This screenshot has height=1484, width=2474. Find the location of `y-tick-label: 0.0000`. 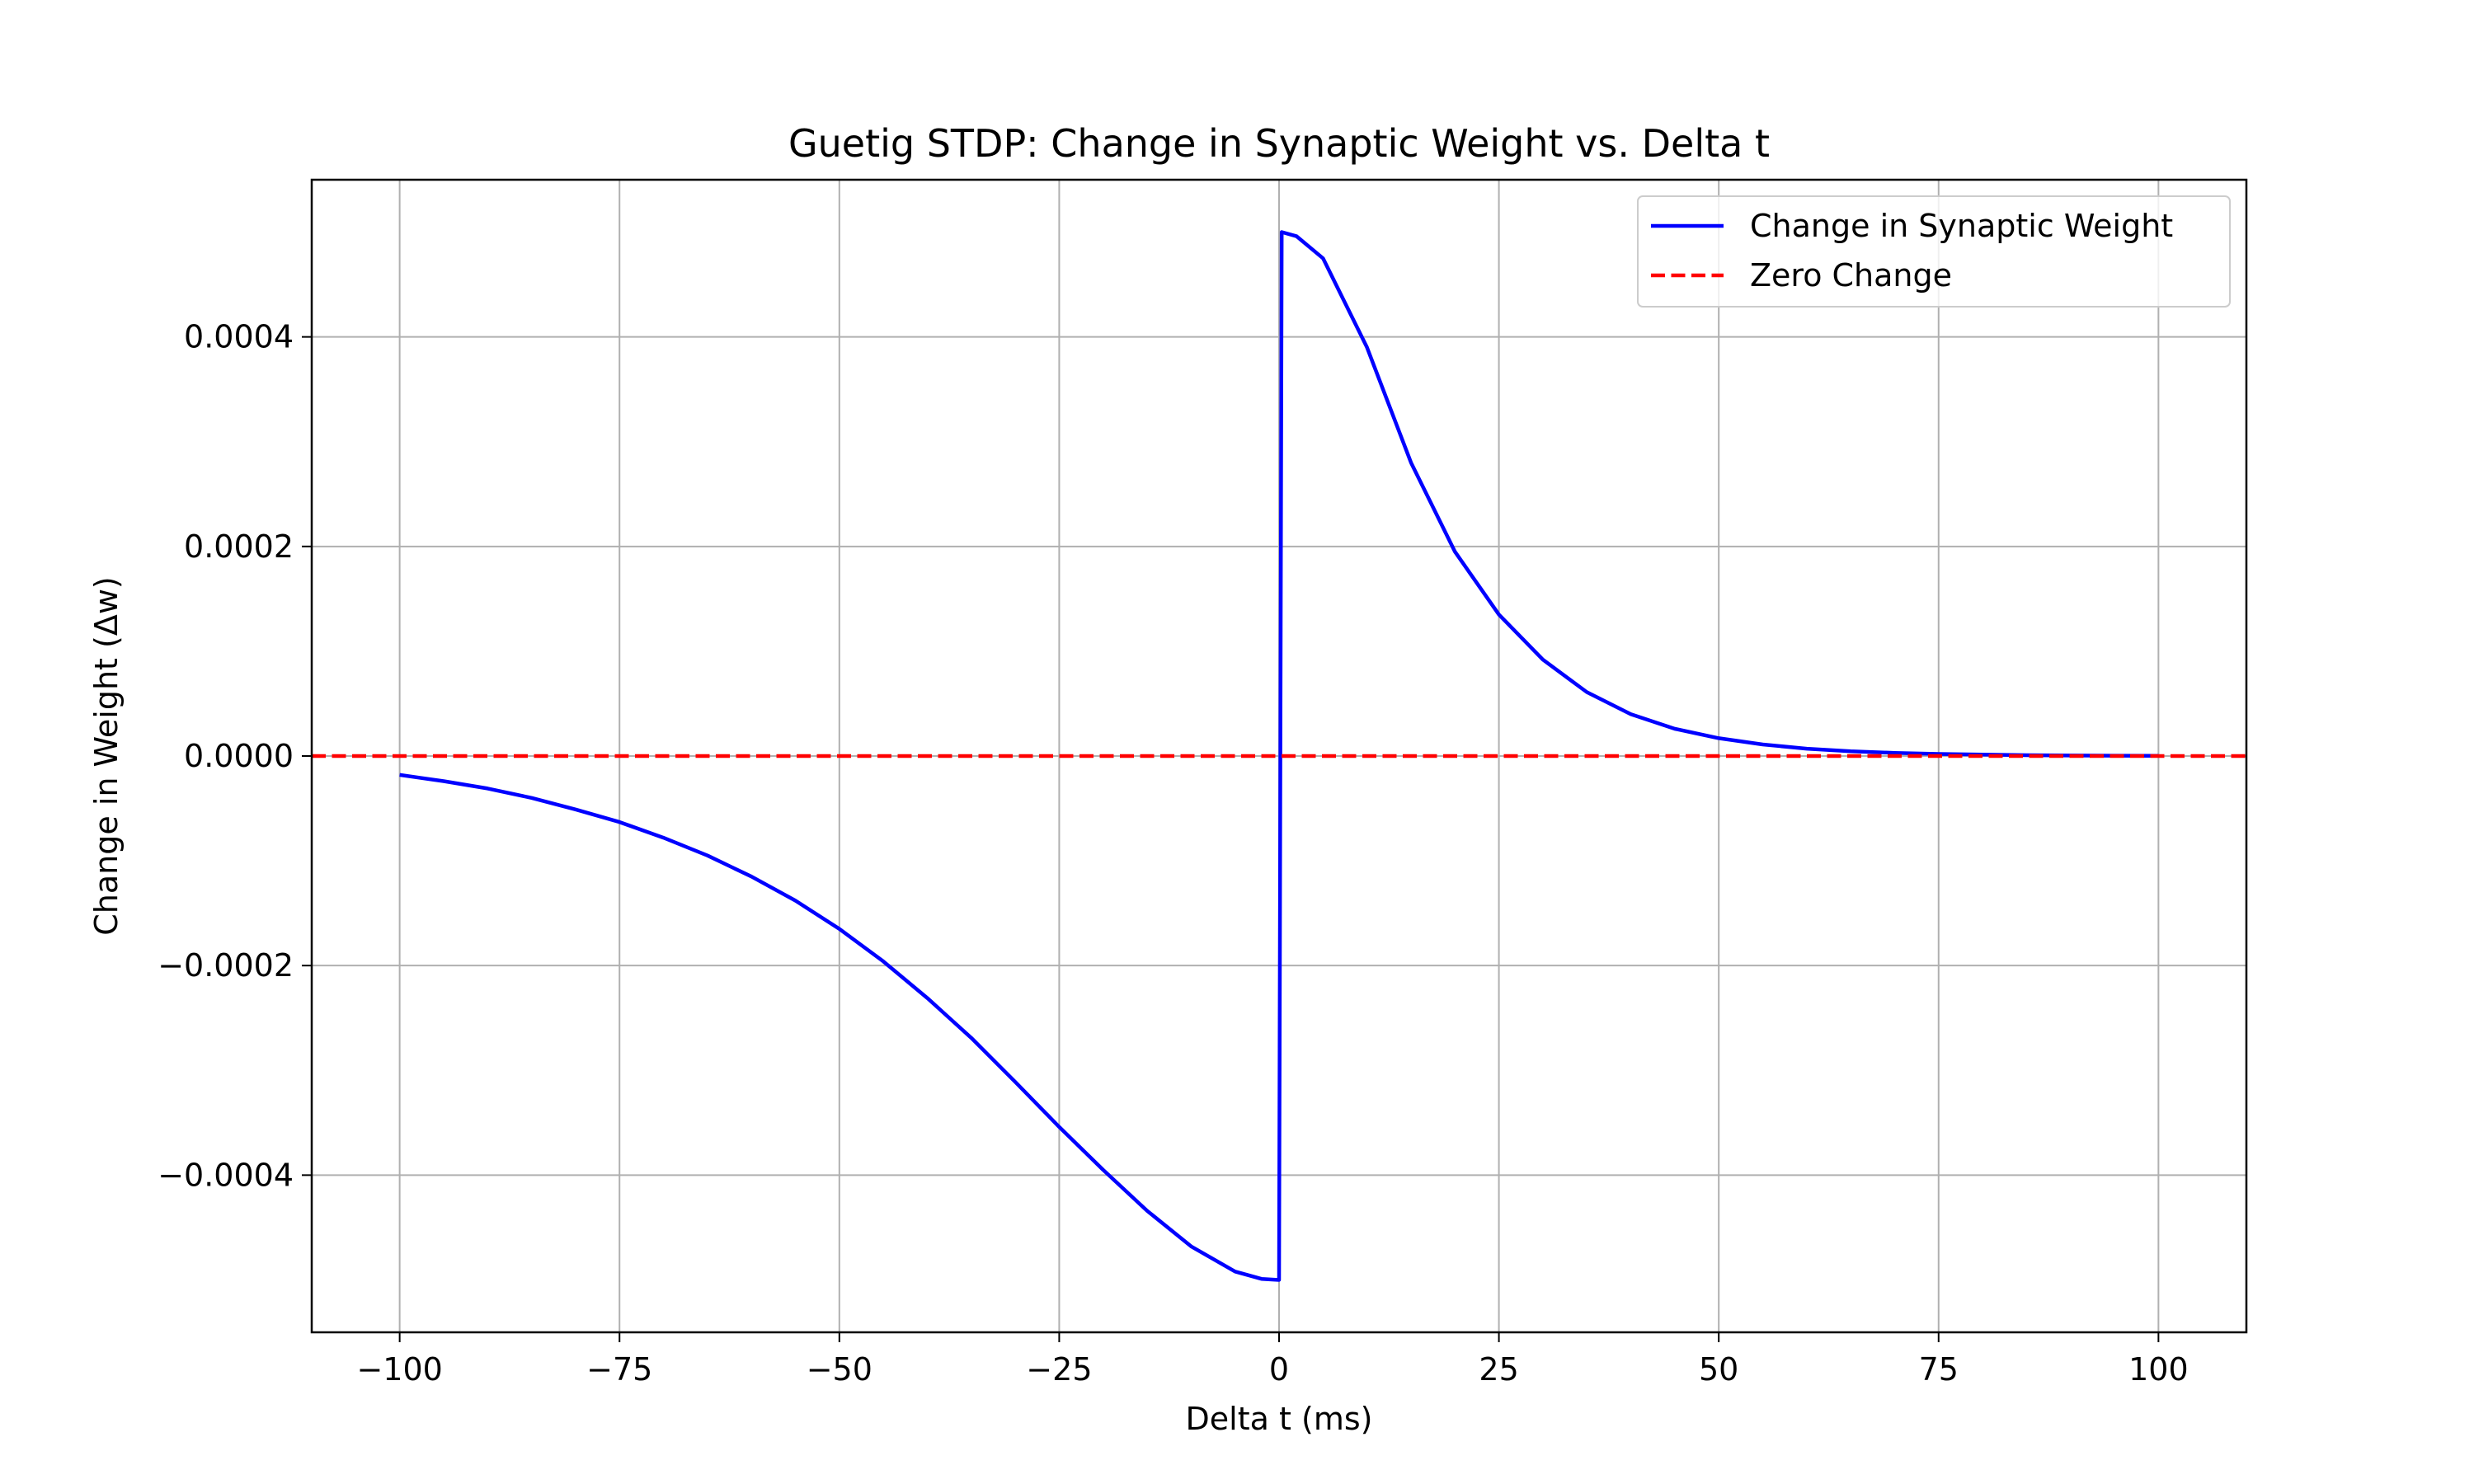

y-tick-label: 0.0000 is located at coordinates (239, 756).